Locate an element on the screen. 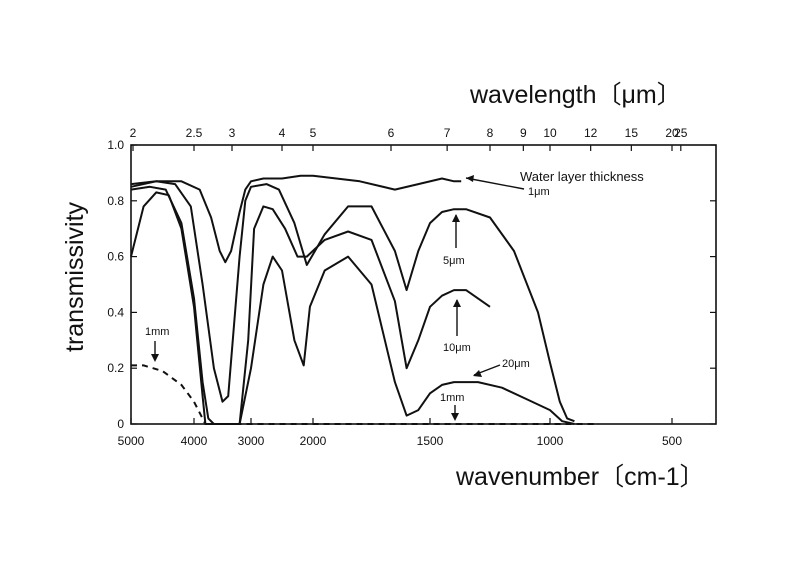 The width and height of the screenshot is (800, 576). series-1mm-line is located at coordinates (365, 394).